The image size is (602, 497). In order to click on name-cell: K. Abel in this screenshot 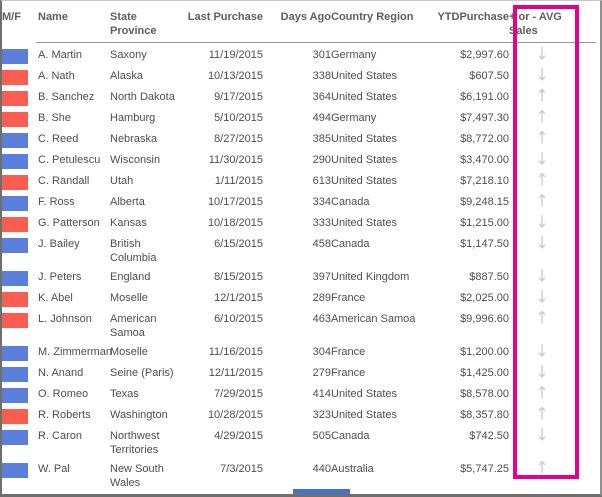, I will do `click(55, 298)`.